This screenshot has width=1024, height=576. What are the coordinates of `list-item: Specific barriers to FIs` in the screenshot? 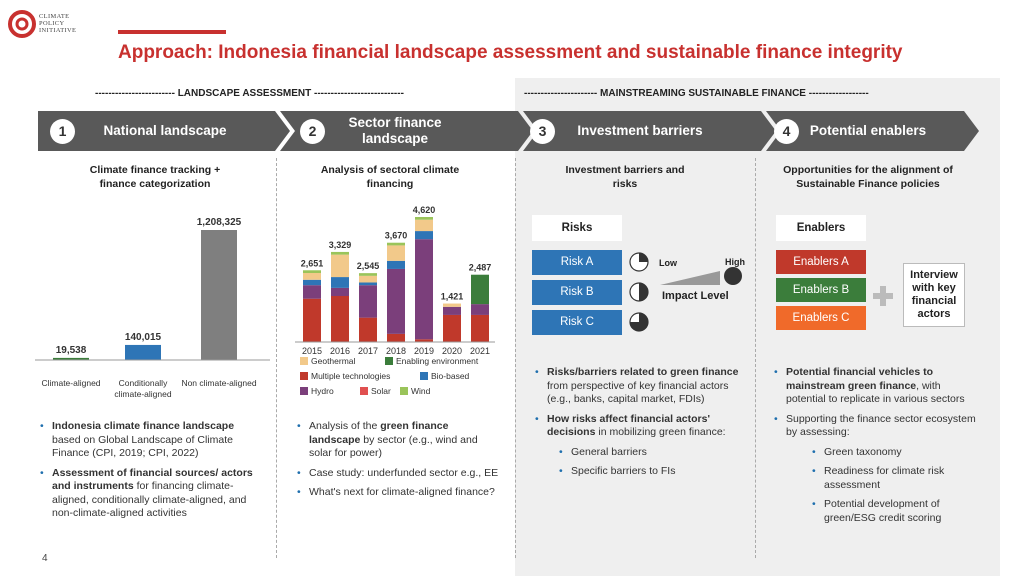 It's located at (650, 472).